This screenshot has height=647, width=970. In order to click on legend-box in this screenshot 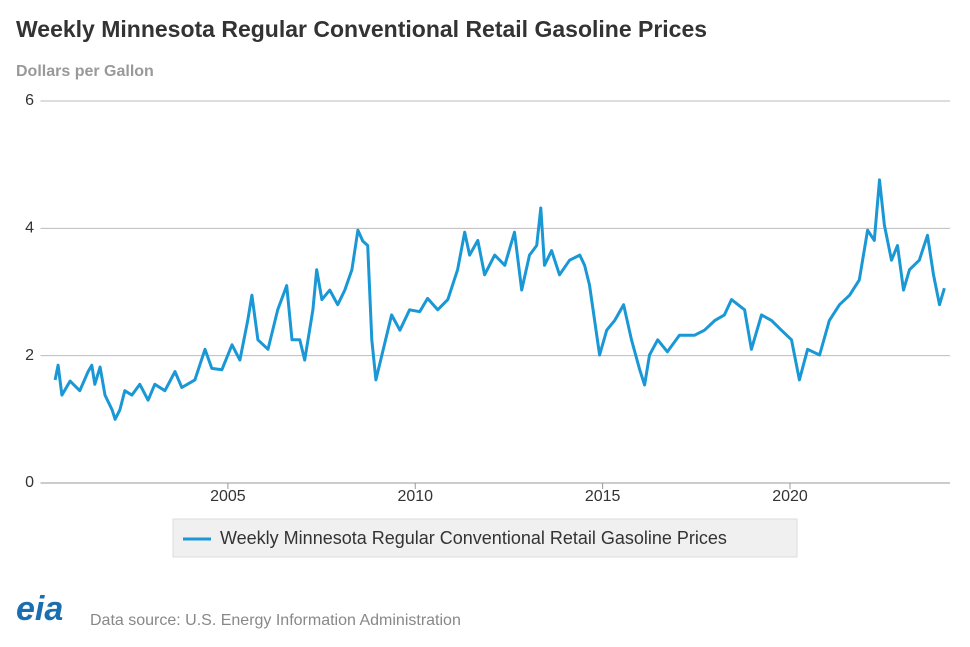, I will do `click(485, 538)`.